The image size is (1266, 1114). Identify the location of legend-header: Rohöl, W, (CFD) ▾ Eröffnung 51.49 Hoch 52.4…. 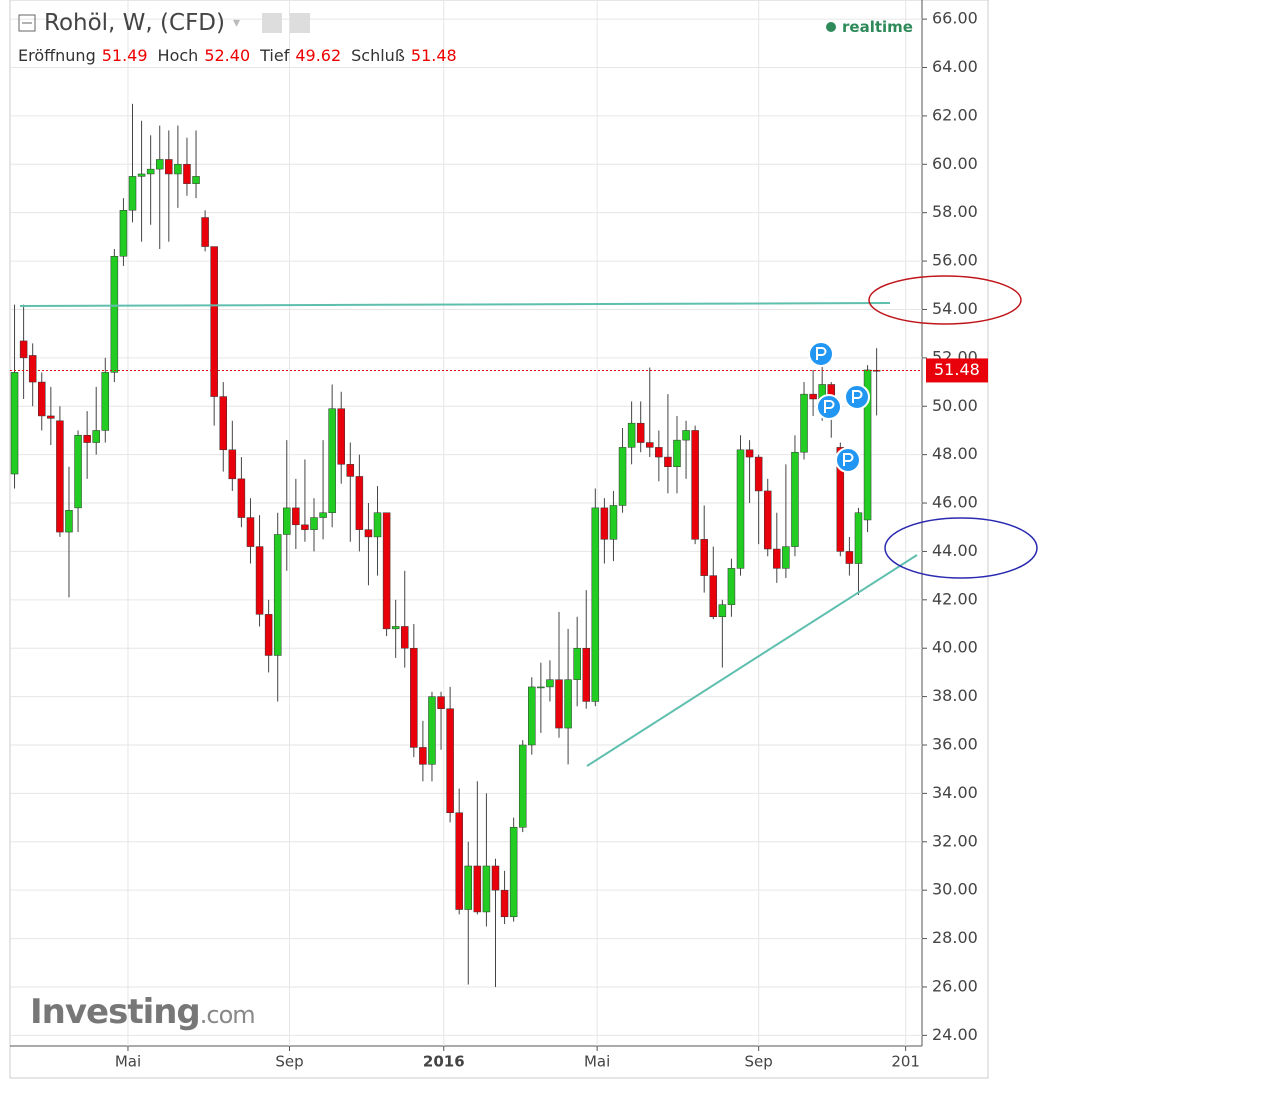
(239, 37).